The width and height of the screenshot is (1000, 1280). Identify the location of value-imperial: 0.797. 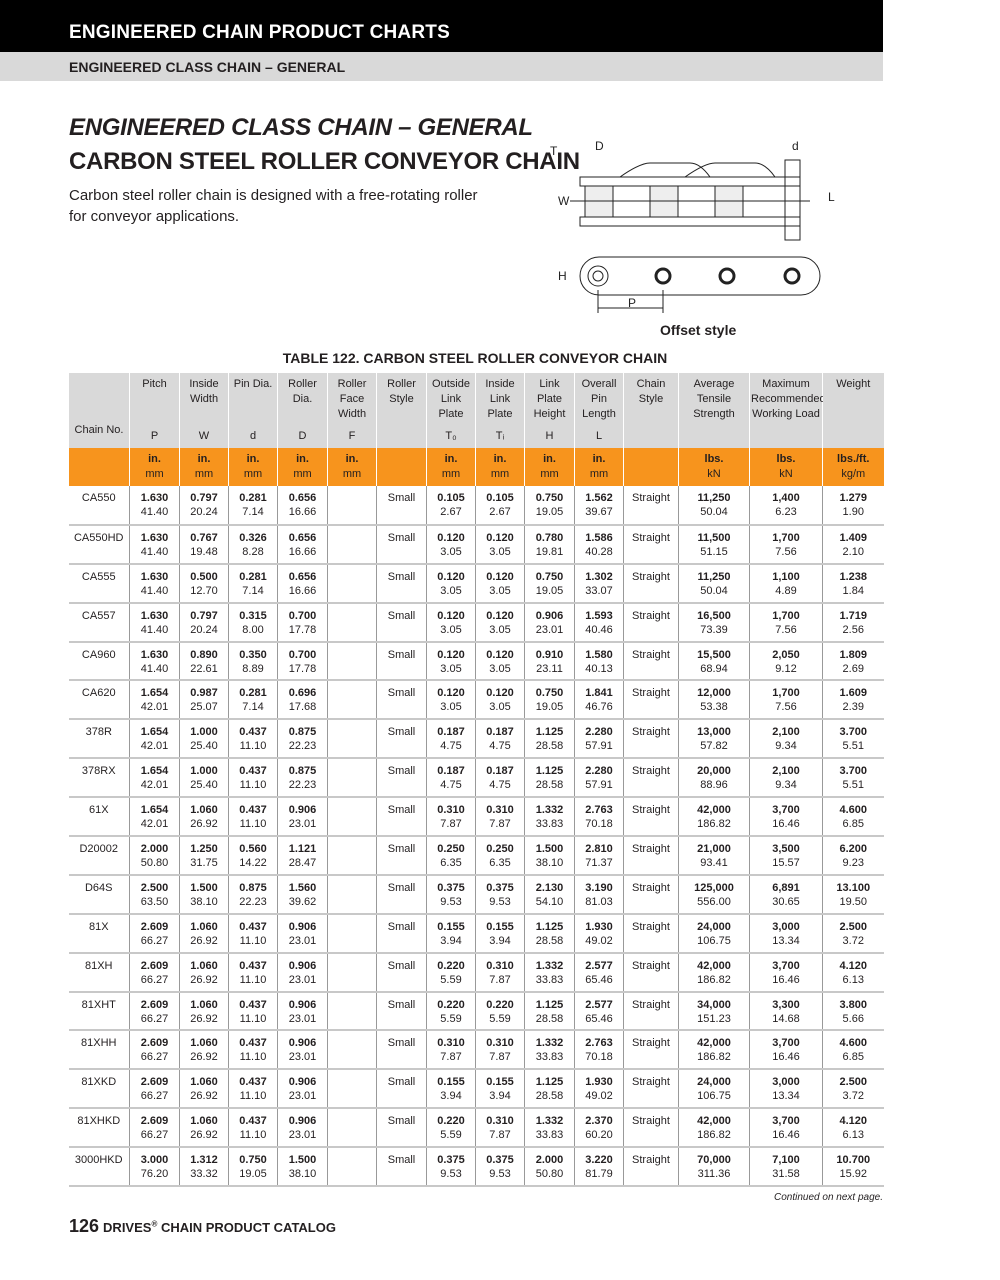
(204, 498).